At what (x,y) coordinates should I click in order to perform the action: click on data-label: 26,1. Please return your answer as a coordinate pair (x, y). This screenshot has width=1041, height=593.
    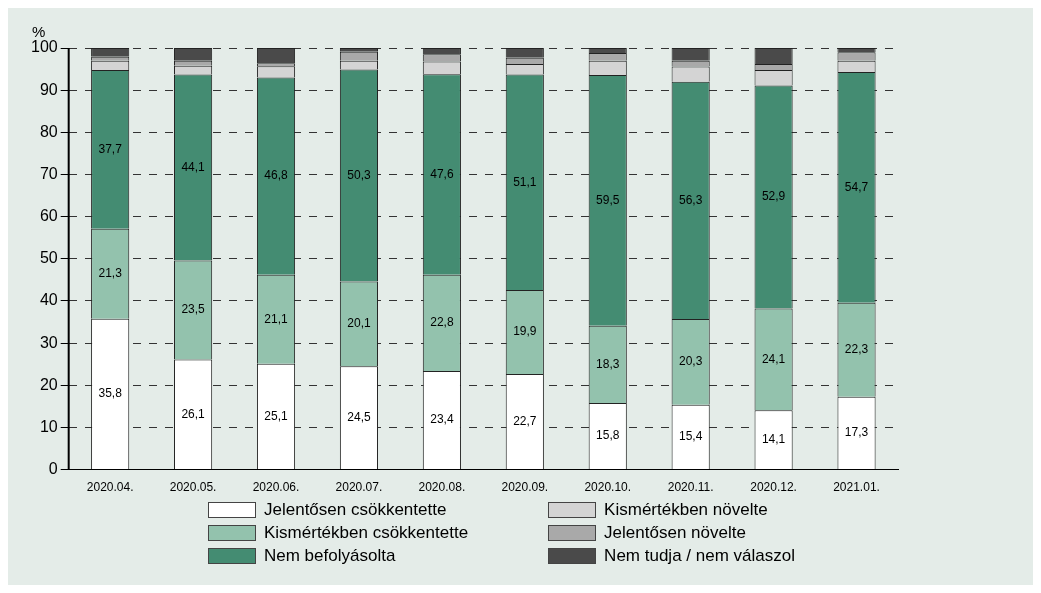
    Looking at the image, I should click on (193, 413).